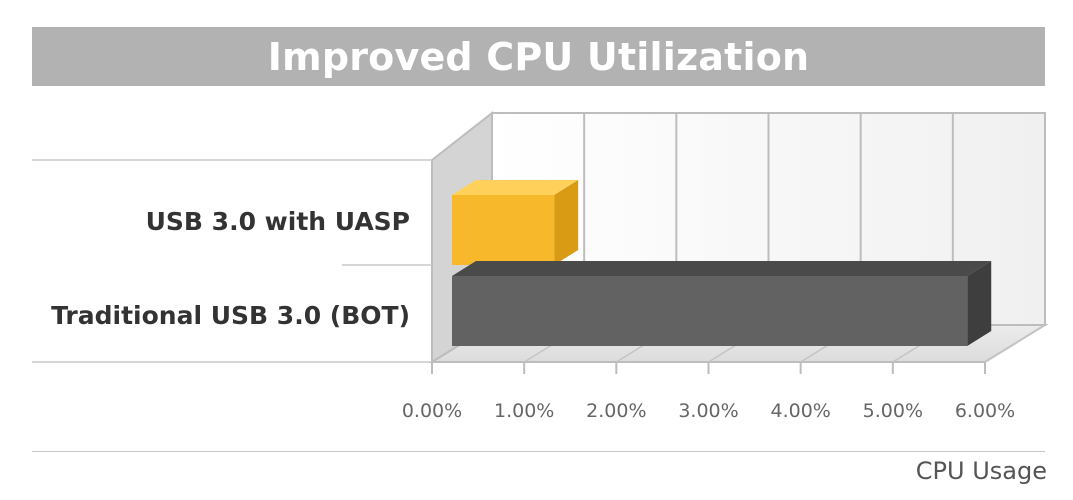 The height and width of the screenshot is (500, 1073). I want to click on floor-grid-line, so click(1015, 343).